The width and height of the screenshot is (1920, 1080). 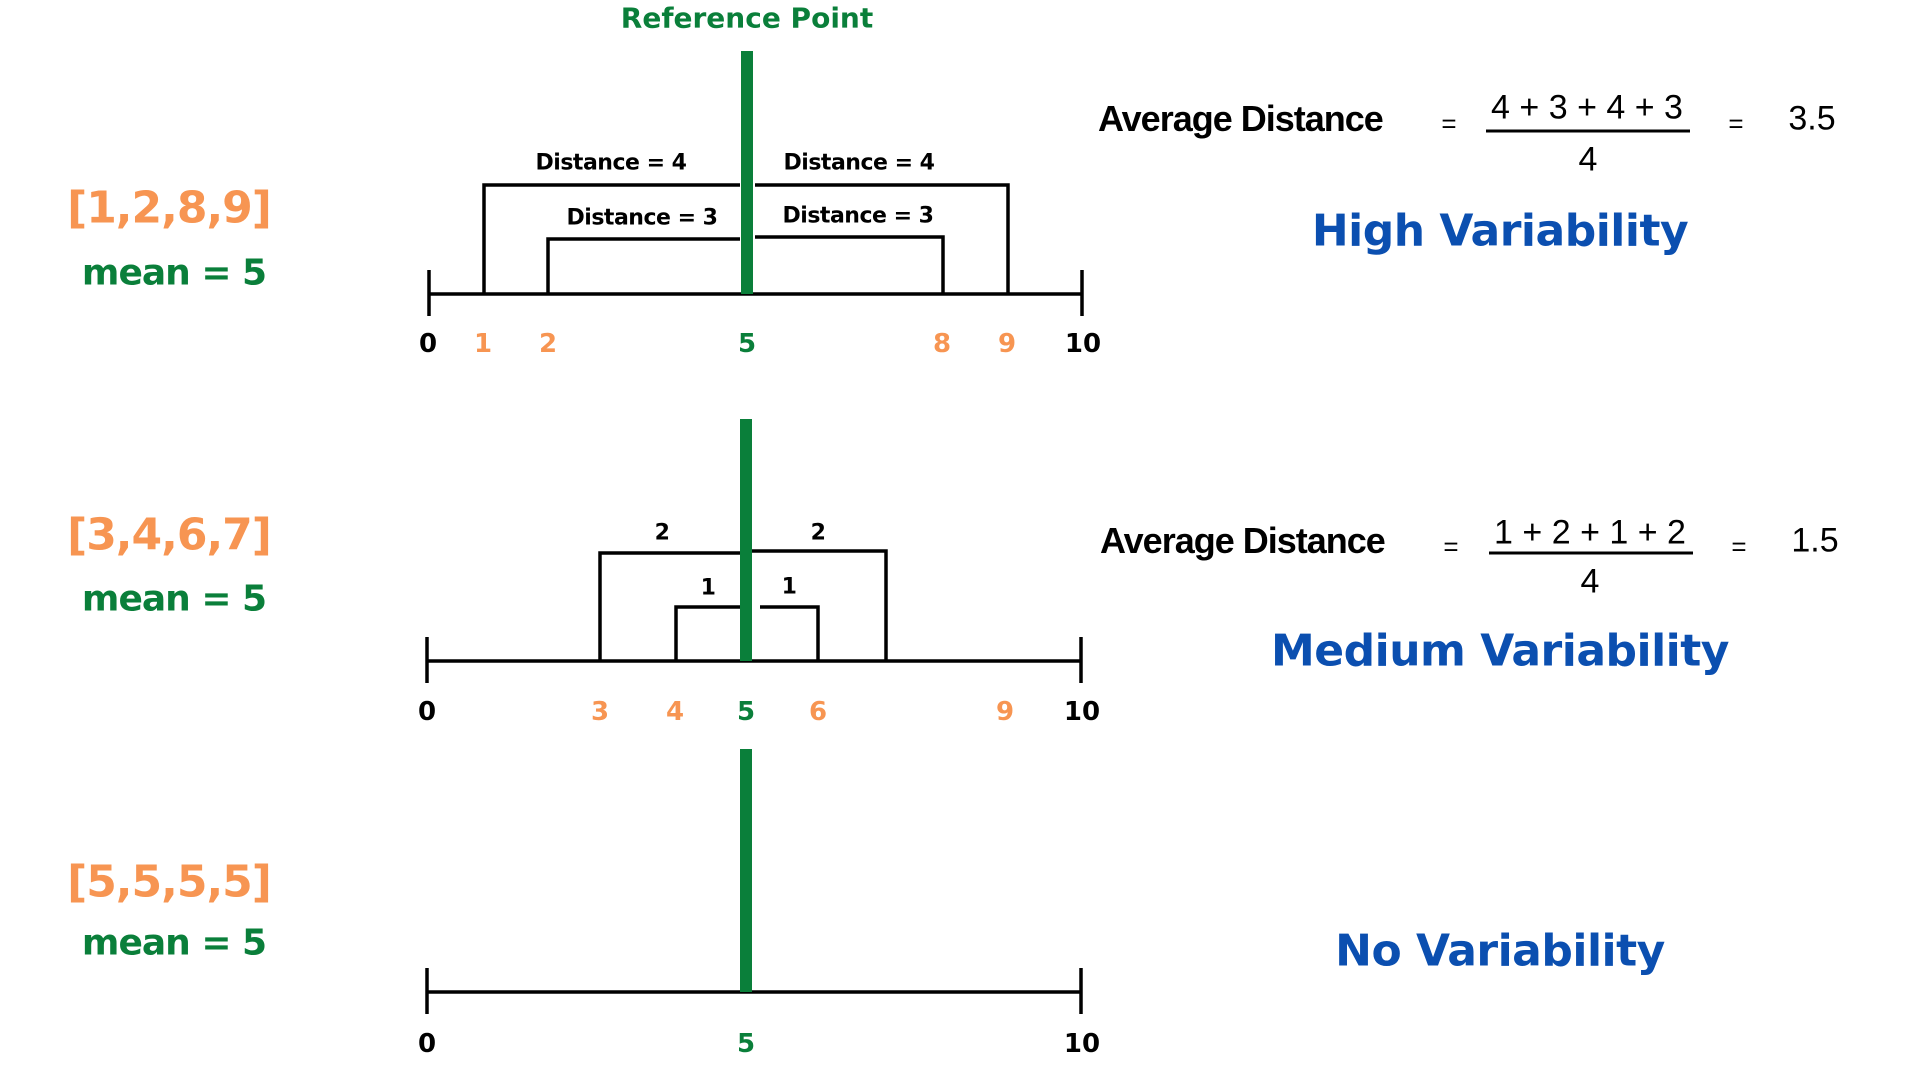 I want to click on distance-label-inner-right-2: 1, so click(x=789, y=587).